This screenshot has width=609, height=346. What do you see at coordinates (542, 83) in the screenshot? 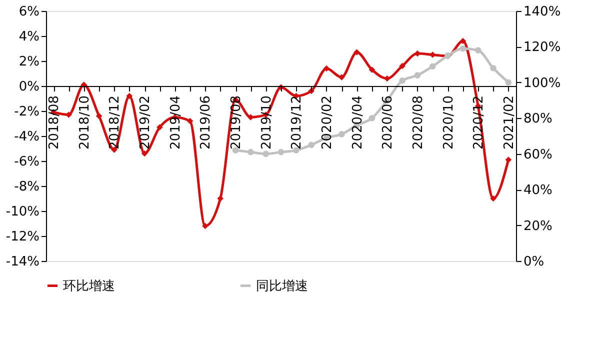
I see `y2-tick-label: 100%` at bounding box center [542, 83].